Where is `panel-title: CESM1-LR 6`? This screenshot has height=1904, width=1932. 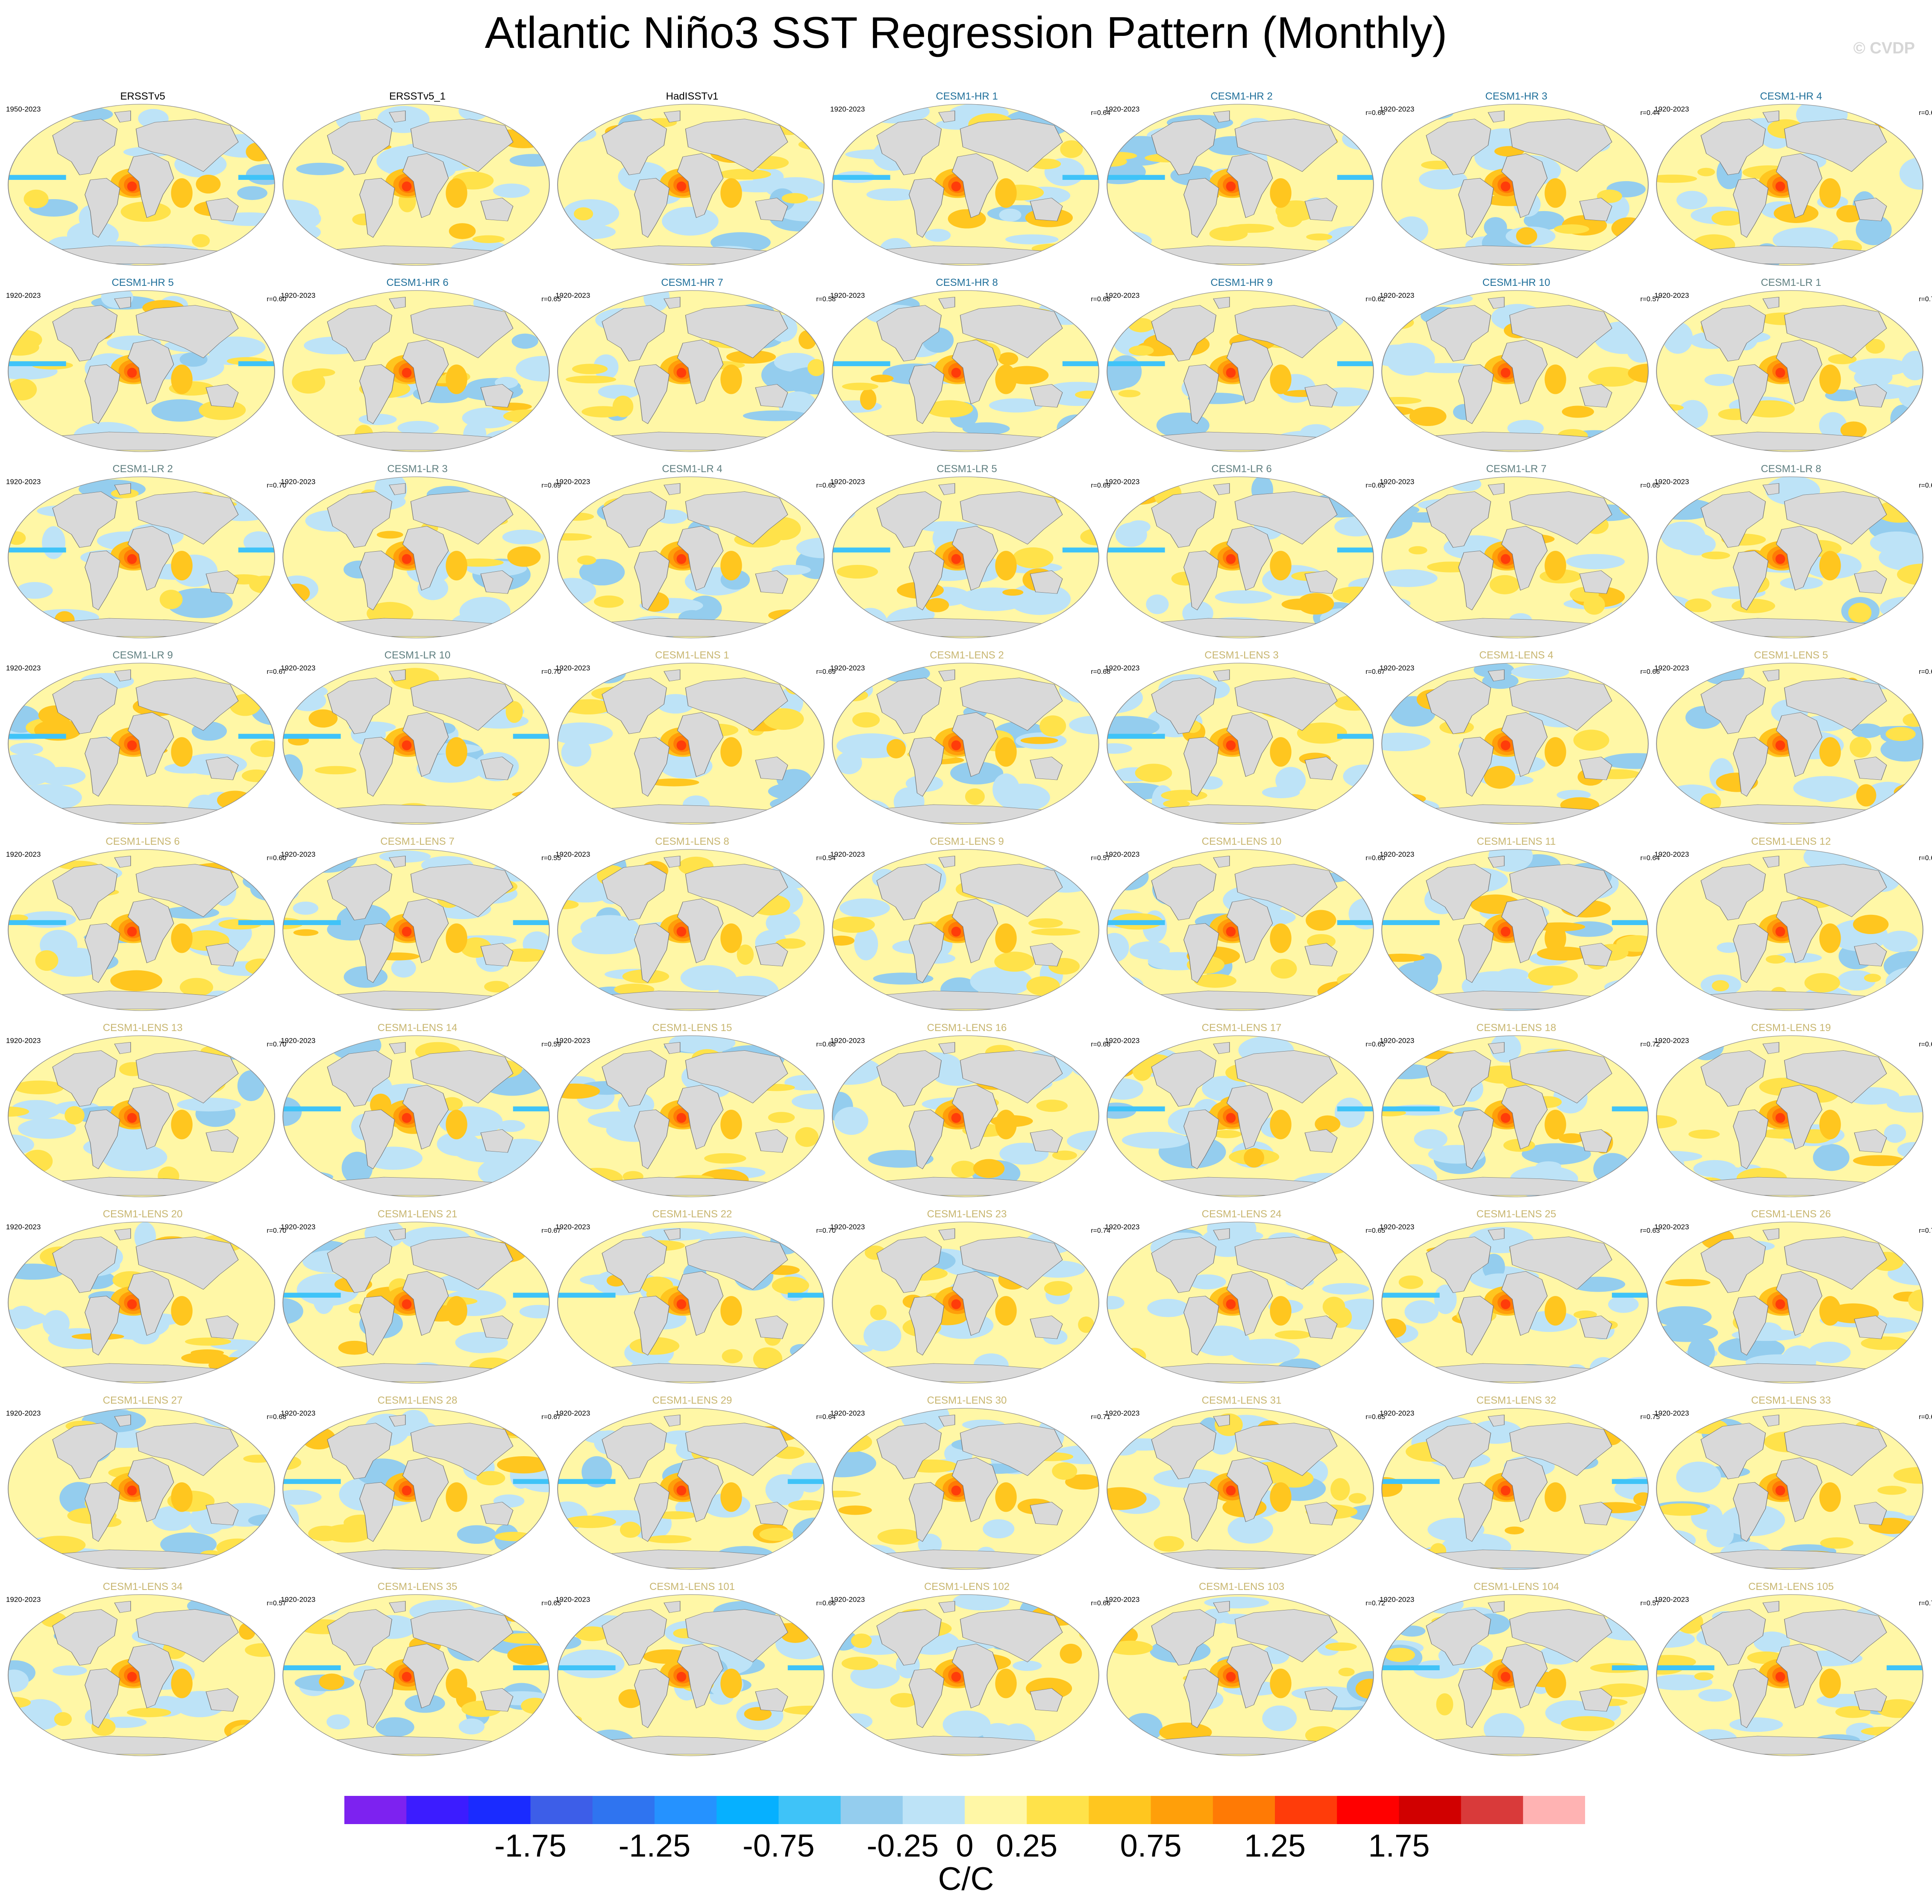 panel-title: CESM1-LR 6 is located at coordinates (1242, 469).